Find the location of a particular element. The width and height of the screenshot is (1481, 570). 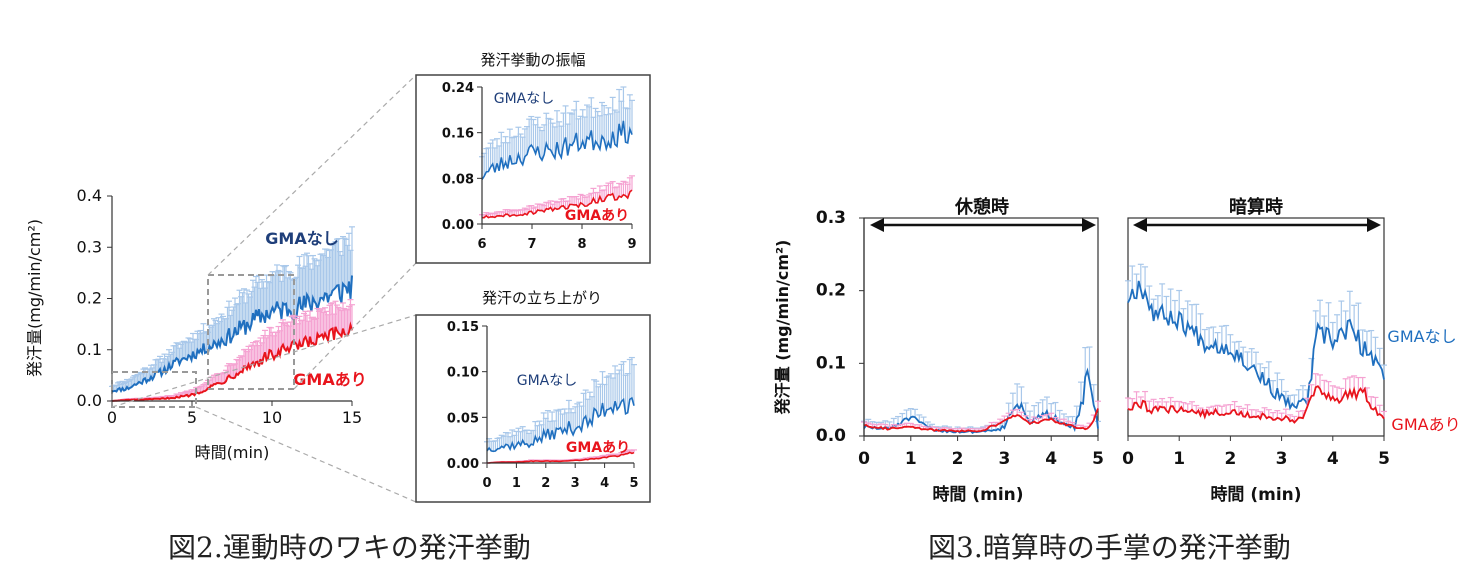

y-tick-label: 0.4 is located at coordinates (89, 195).